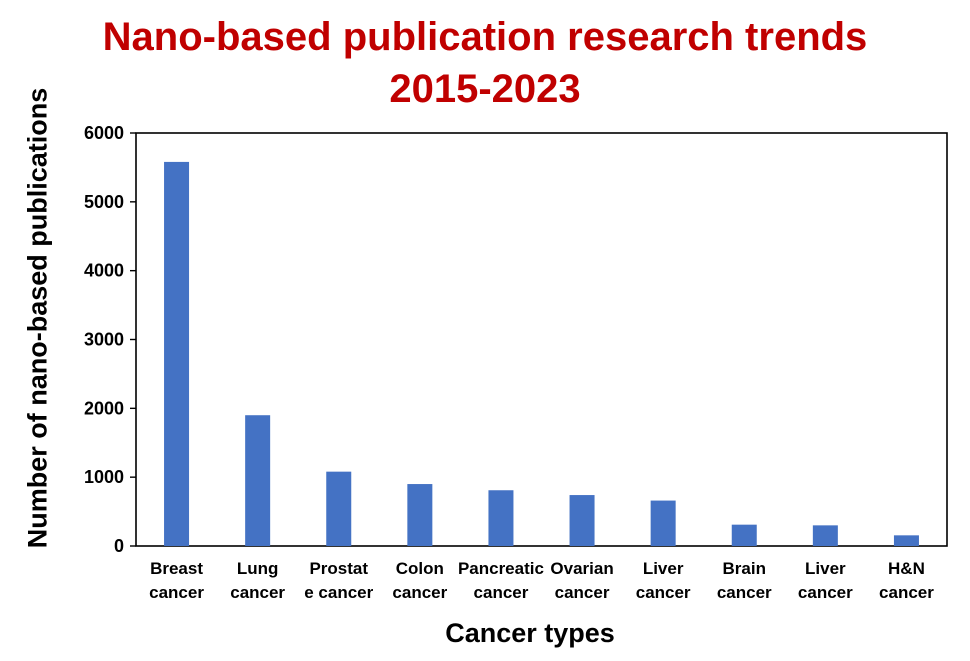  Describe the element at coordinates (419, 580) in the screenshot. I see `x-tick-label: Colon cancer` at that location.